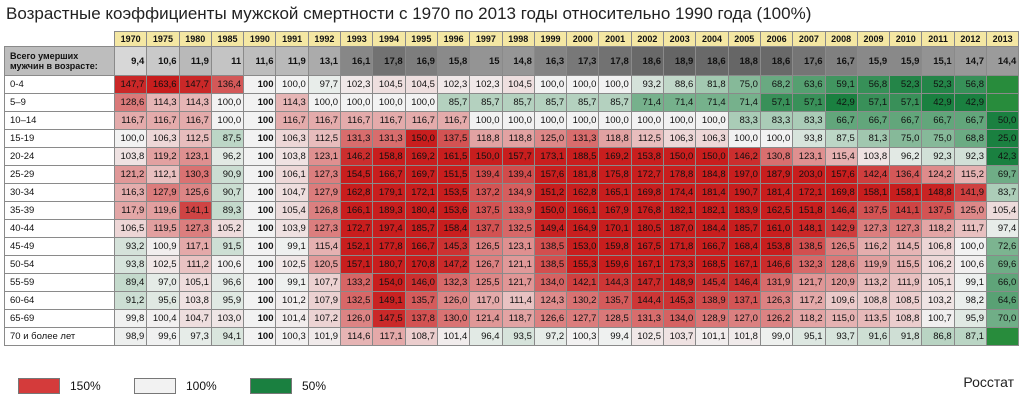 This screenshot has width=1024, height=401. What do you see at coordinates (59, 228) in the screenshot?
I see `age-group-label: 40-44` at bounding box center [59, 228].